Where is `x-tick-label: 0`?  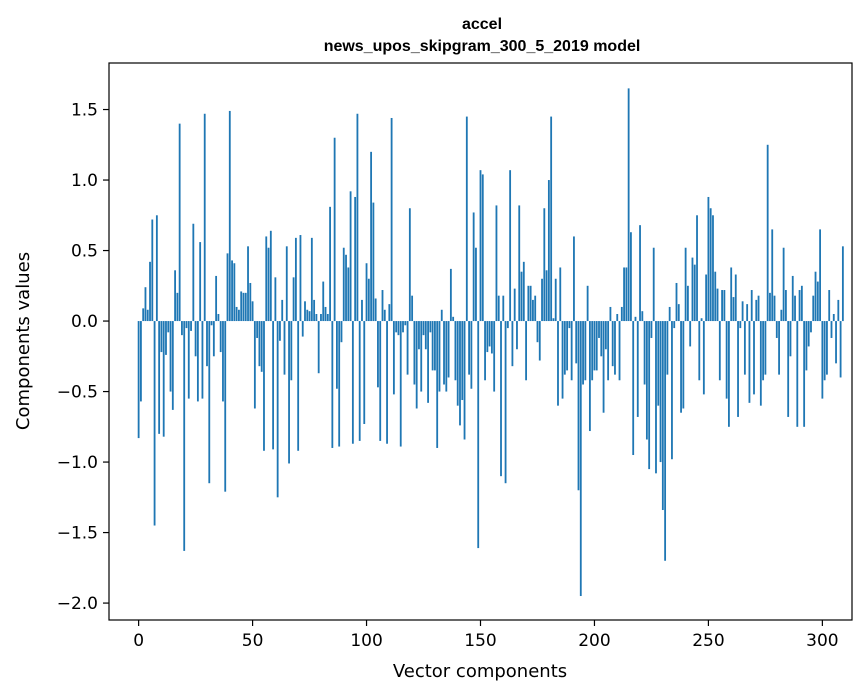 x-tick-label: 0 is located at coordinates (138, 641).